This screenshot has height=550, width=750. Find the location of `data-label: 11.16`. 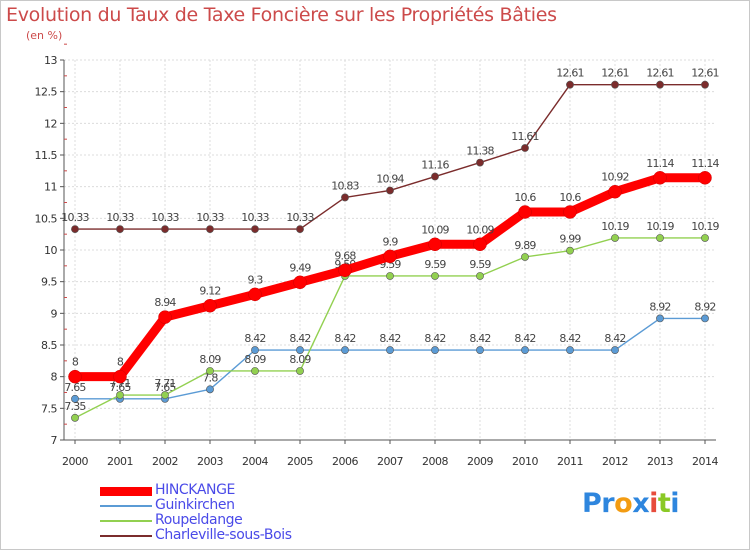

data-label: 11.16 is located at coordinates (435, 165).